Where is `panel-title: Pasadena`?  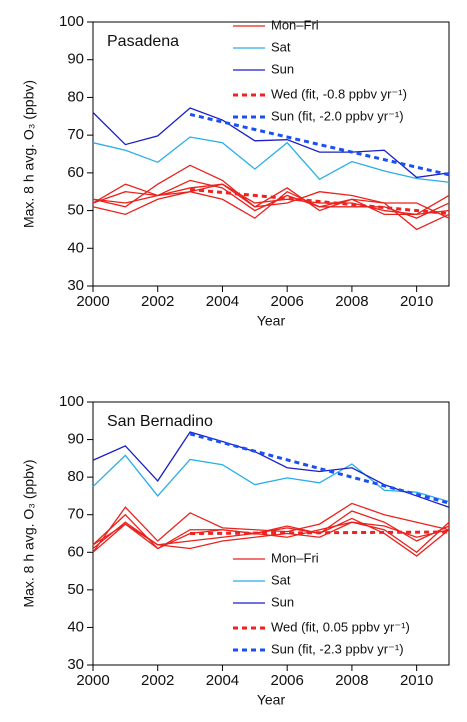 panel-title: Pasadena is located at coordinates (143, 41).